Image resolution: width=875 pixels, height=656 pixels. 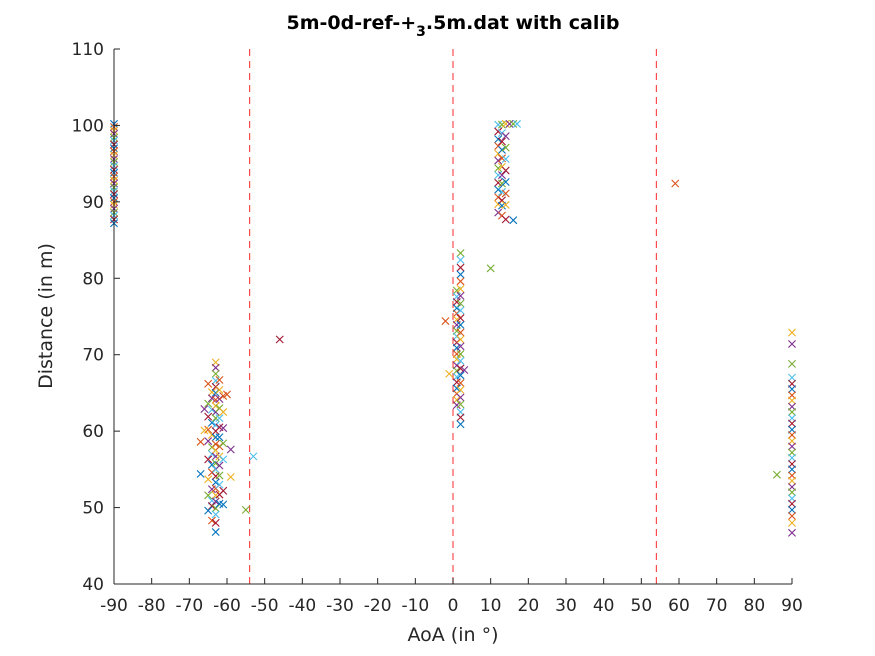 What do you see at coordinates (453, 606) in the screenshot?
I see `x-tick-label: 0` at bounding box center [453, 606].